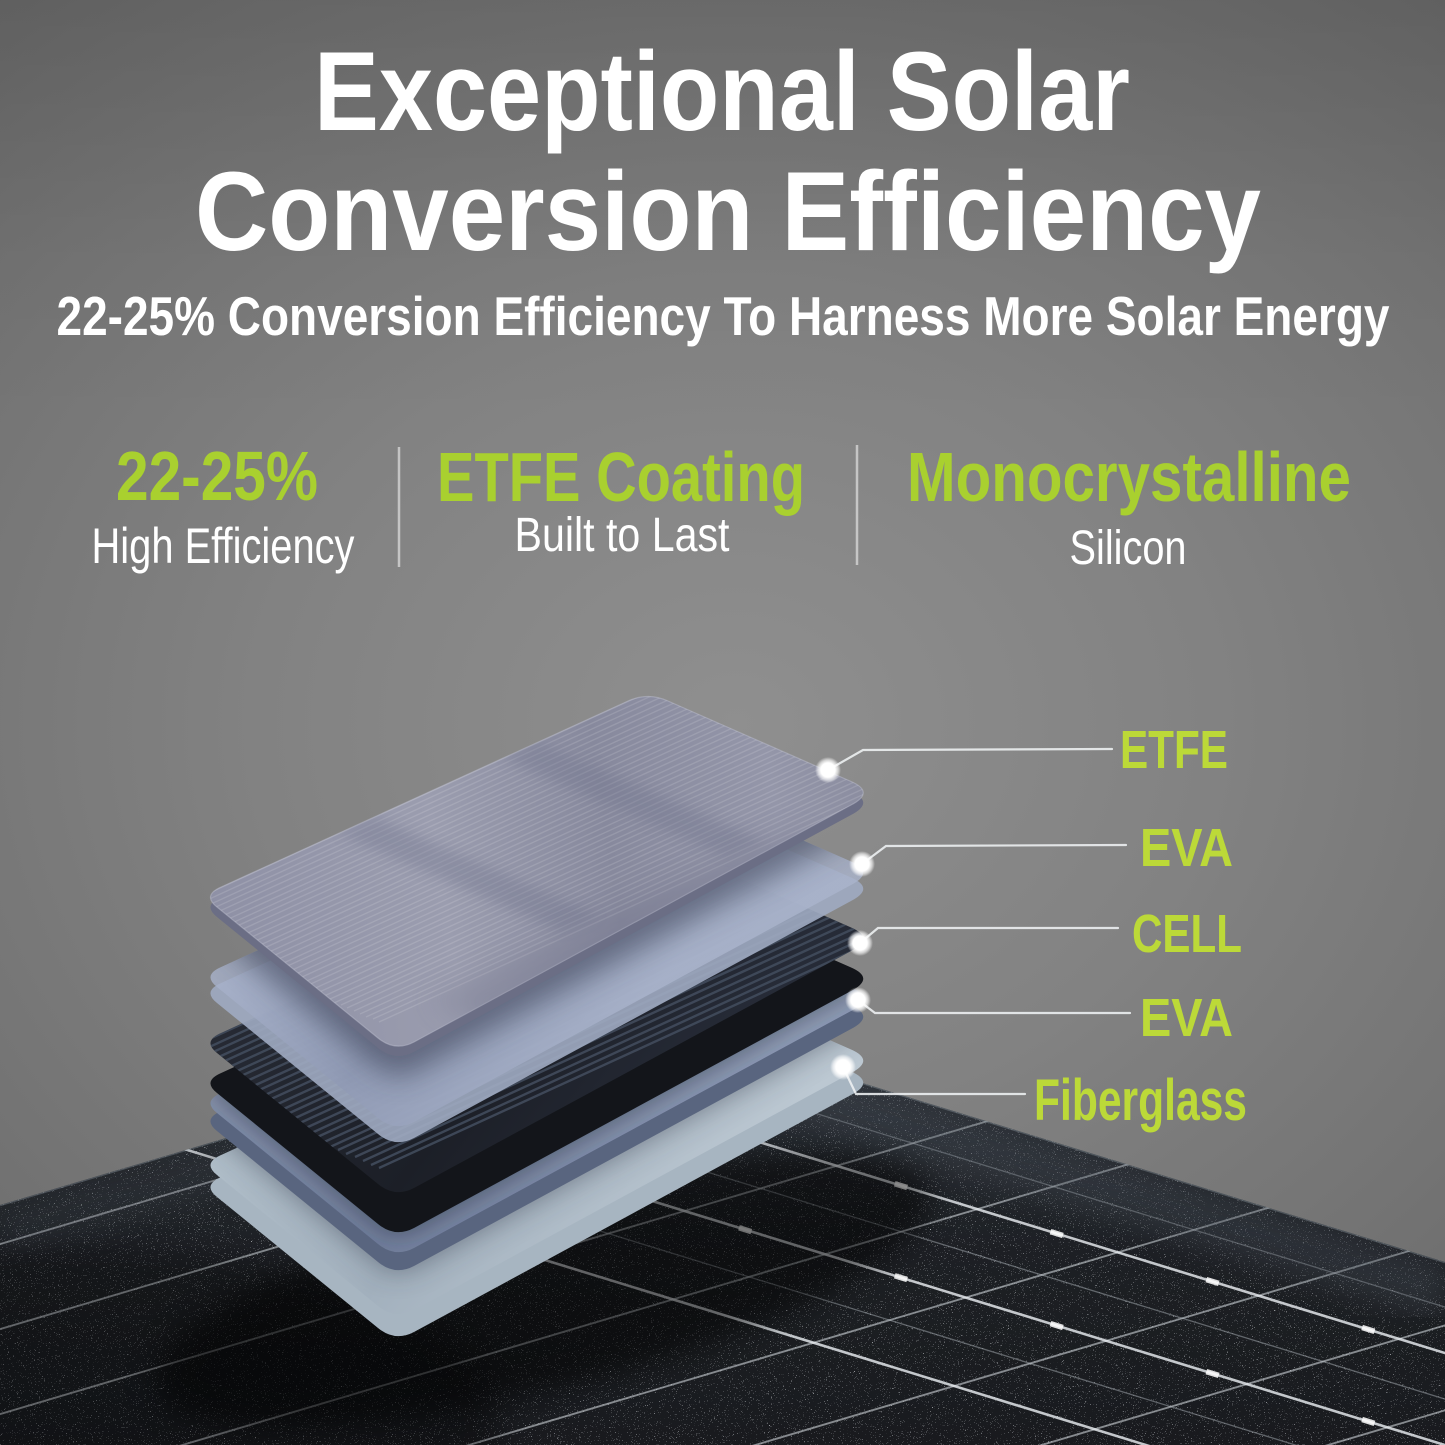 The width and height of the screenshot is (1445, 1445). What do you see at coordinates (217, 476) in the screenshot?
I see `svg-text: 22-25%` at bounding box center [217, 476].